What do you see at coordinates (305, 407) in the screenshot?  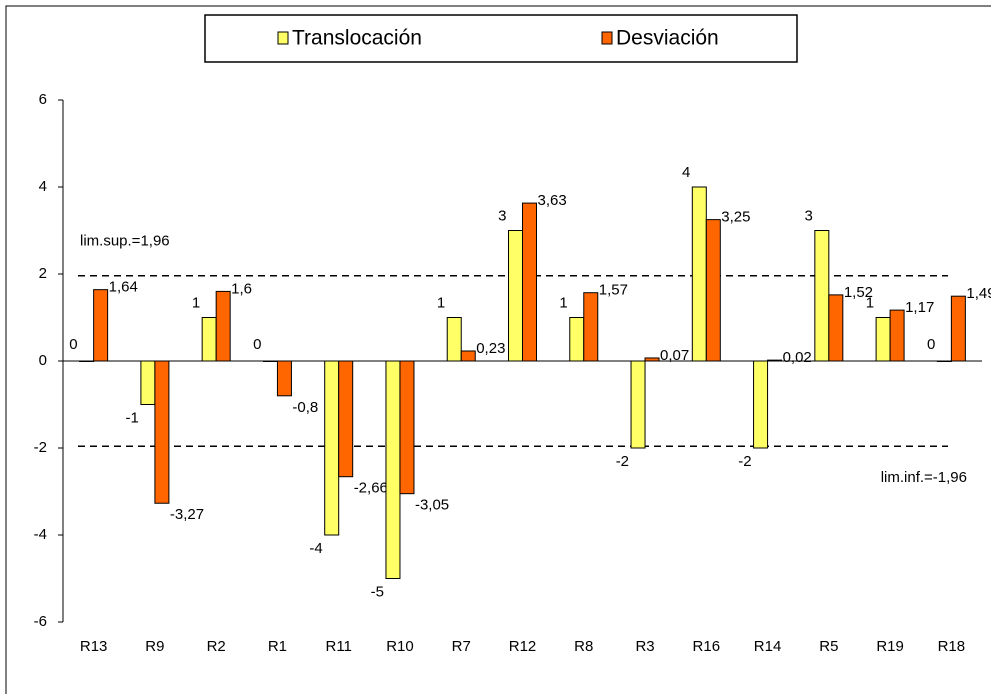 I see `data-label: -0,8` at bounding box center [305, 407].